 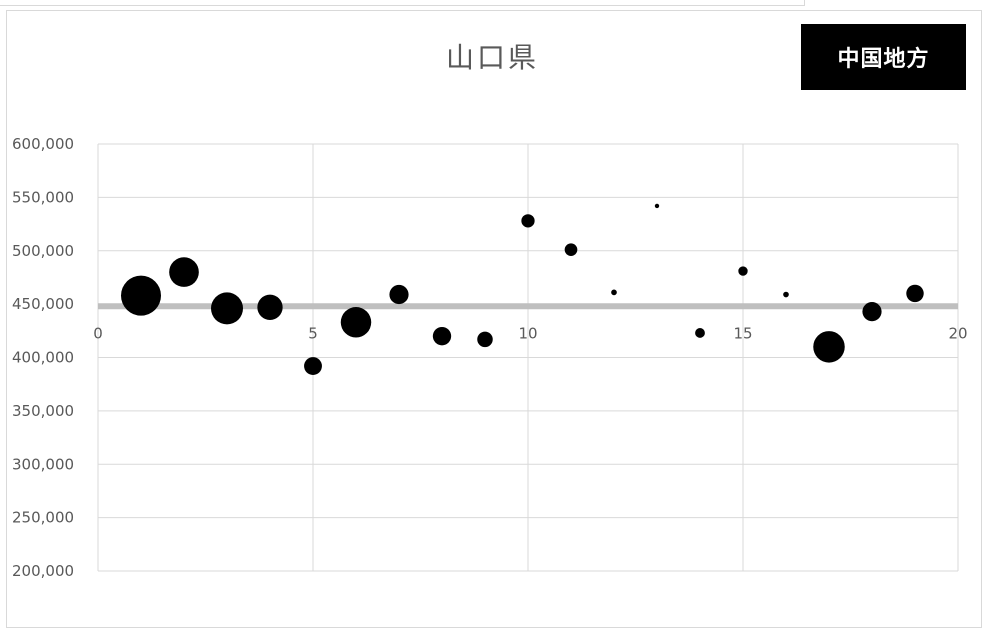 I want to click on x-tick-label: 10, so click(x=527, y=333).